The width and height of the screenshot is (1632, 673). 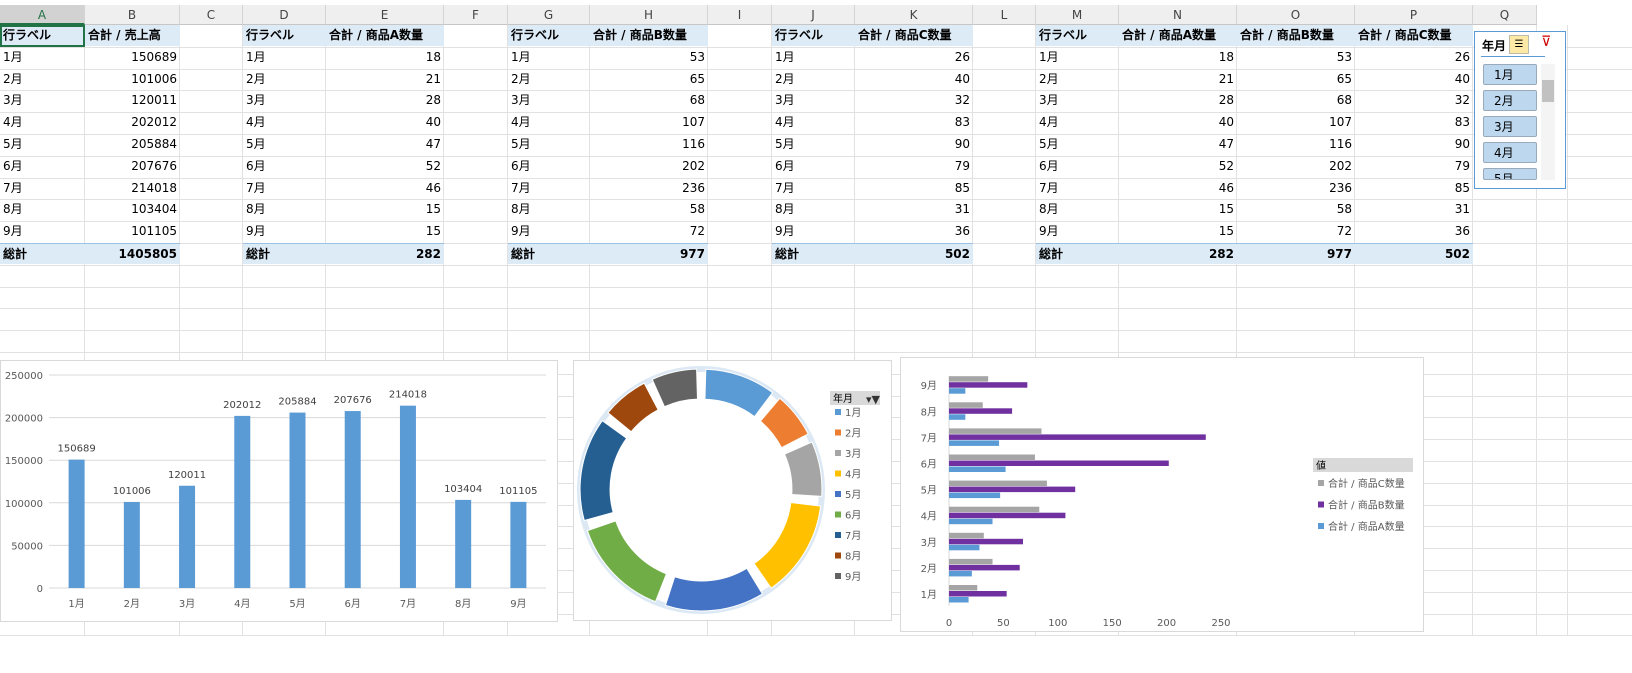 I want to click on pivot-grand-total-value: 1405805, so click(x=132, y=253).